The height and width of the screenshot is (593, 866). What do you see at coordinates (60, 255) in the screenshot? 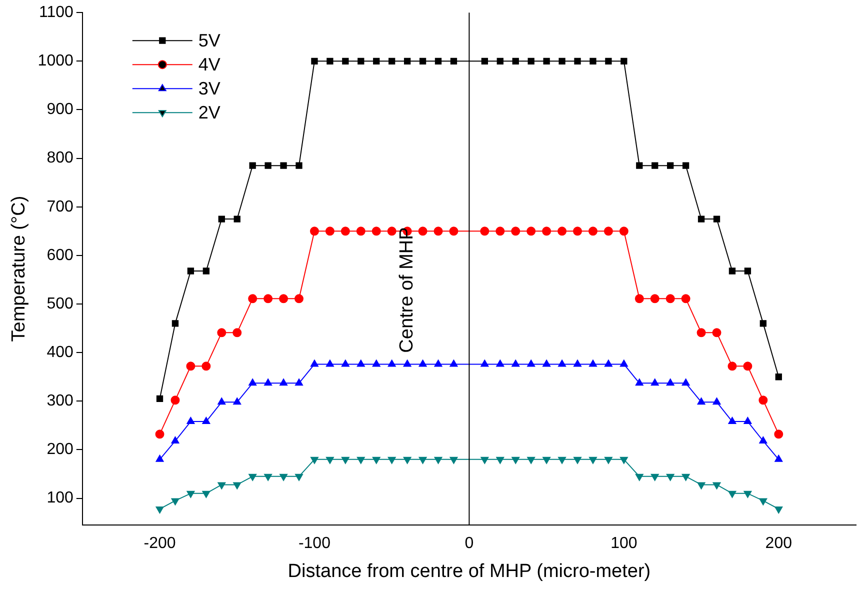
I see `y-tick-label: 600` at bounding box center [60, 255].